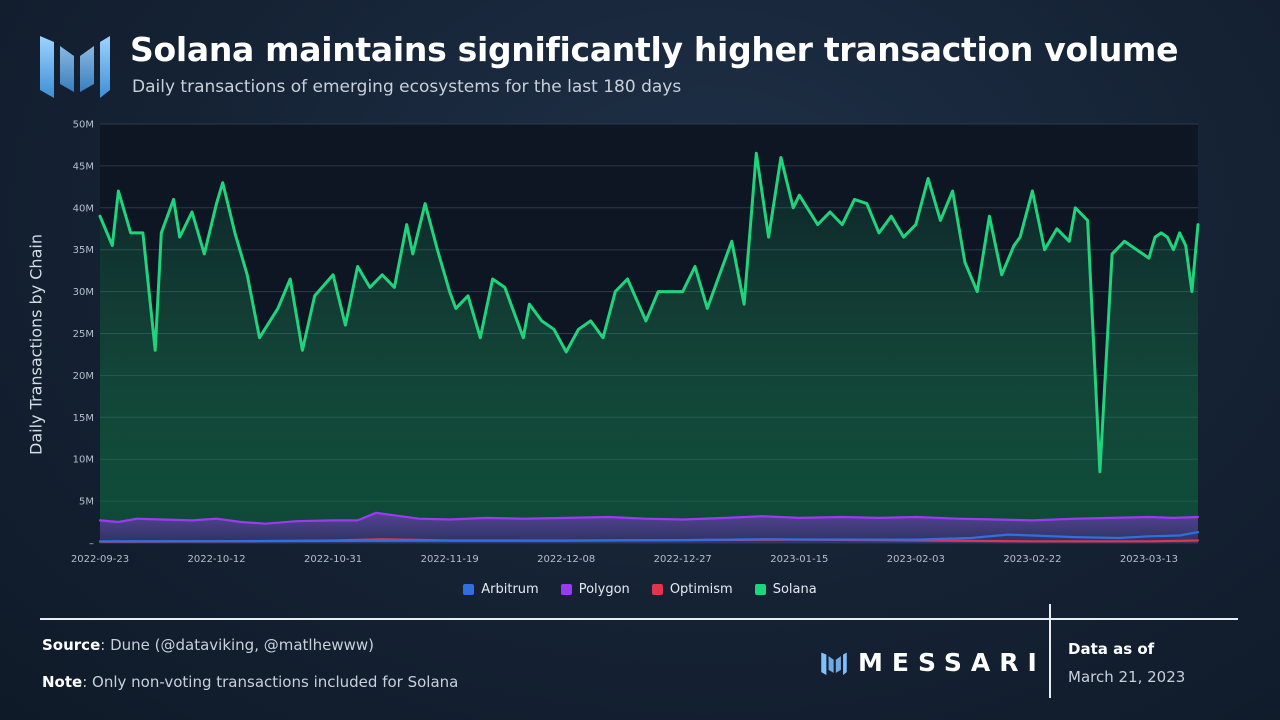 This screenshot has width=1280, height=720. Describe the element at coordinates (640, 589) in the screenshot. I see `legend: Arbitrum Polygon Optimism Solana` at that location.